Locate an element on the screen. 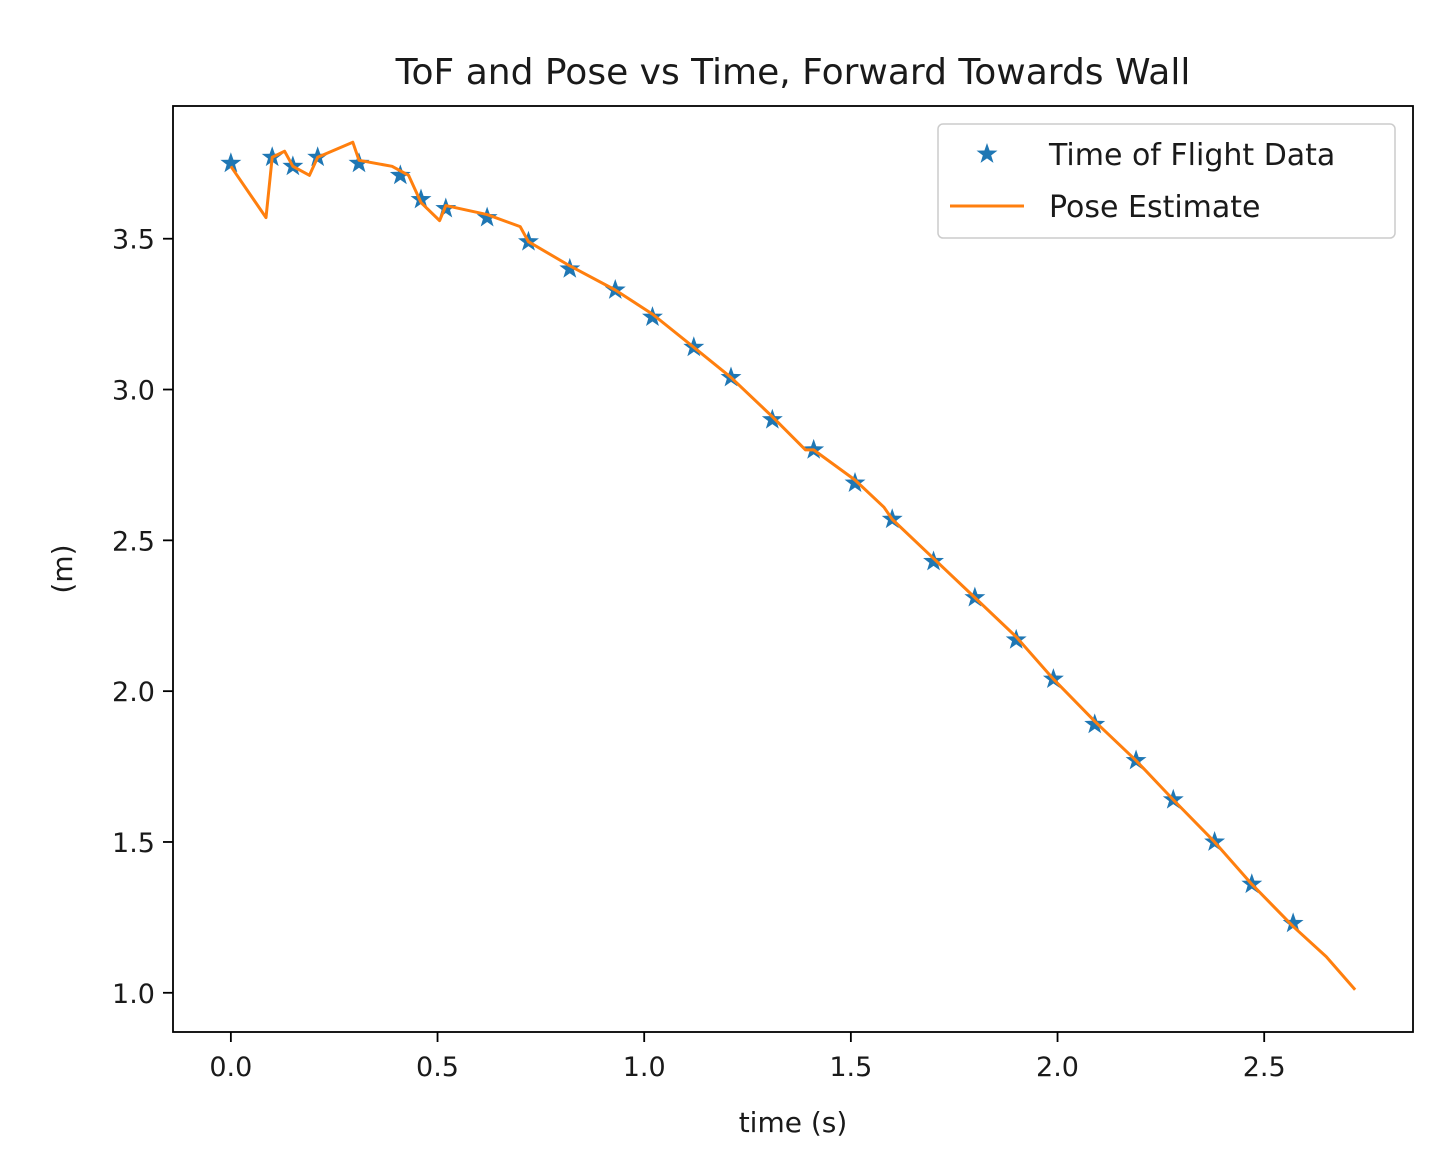 The image size is (1448, 1158). x-tick-label: 0.0 is located at coordinates (230, 1067).